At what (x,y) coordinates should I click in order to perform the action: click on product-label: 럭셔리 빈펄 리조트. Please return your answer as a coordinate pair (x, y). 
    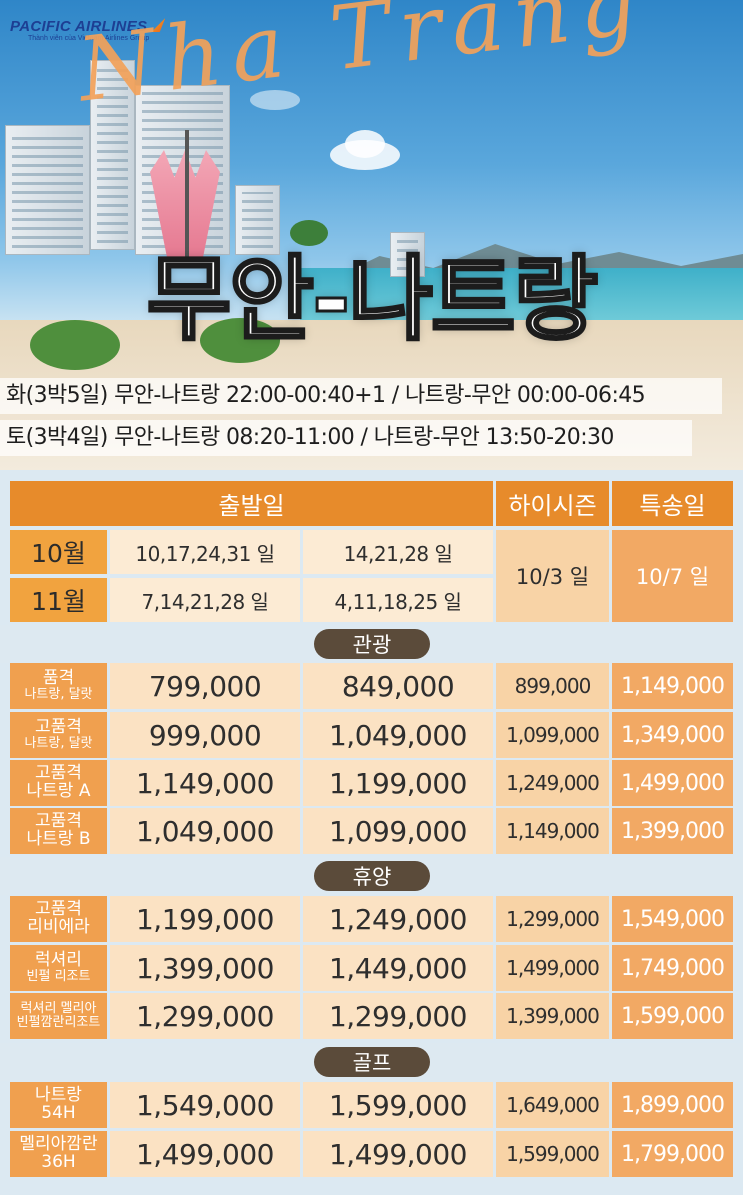
    Looking at the image, I should click on (58, 968).